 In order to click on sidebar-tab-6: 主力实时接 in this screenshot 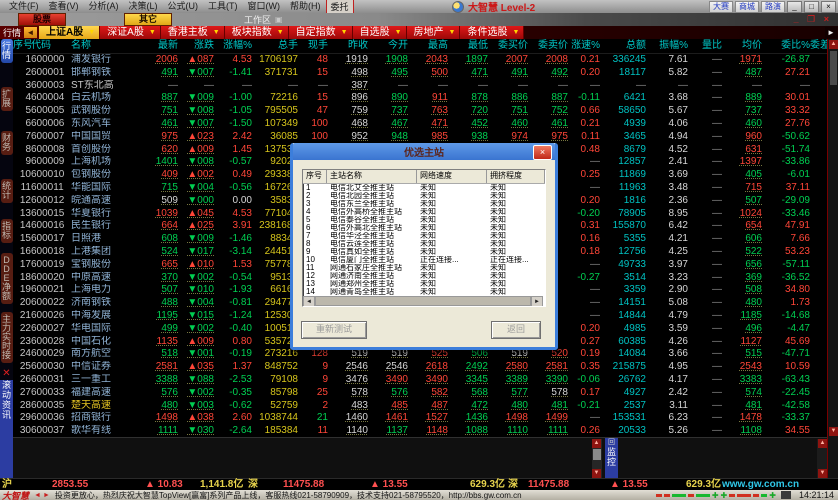, I will do `click(6, 337)`.